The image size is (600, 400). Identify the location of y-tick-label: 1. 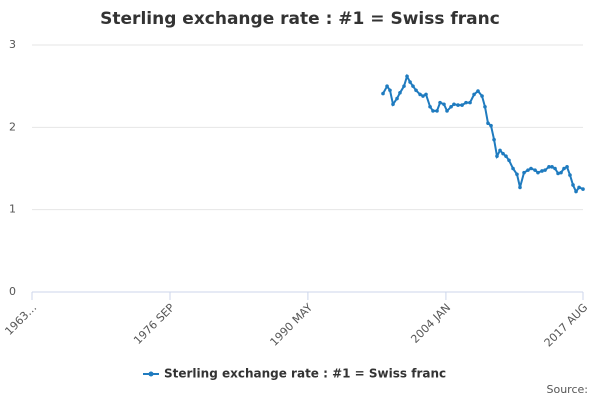
(12, 209).